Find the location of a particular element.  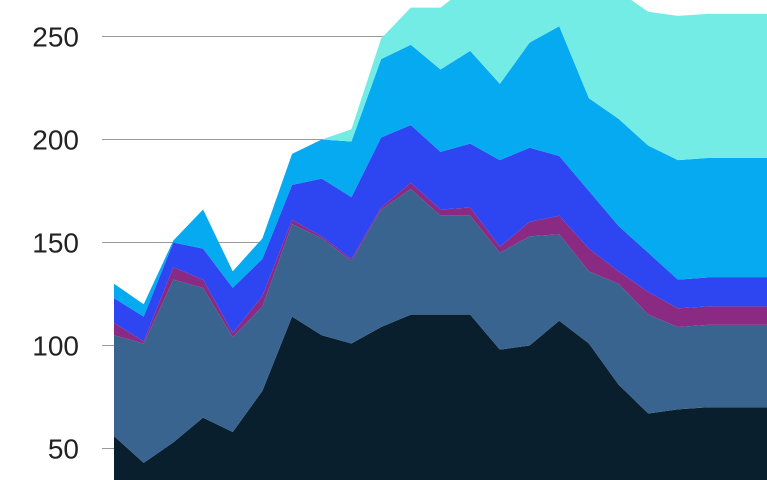

y-tick-label-150: 150 is located at coordinates (55, 243).